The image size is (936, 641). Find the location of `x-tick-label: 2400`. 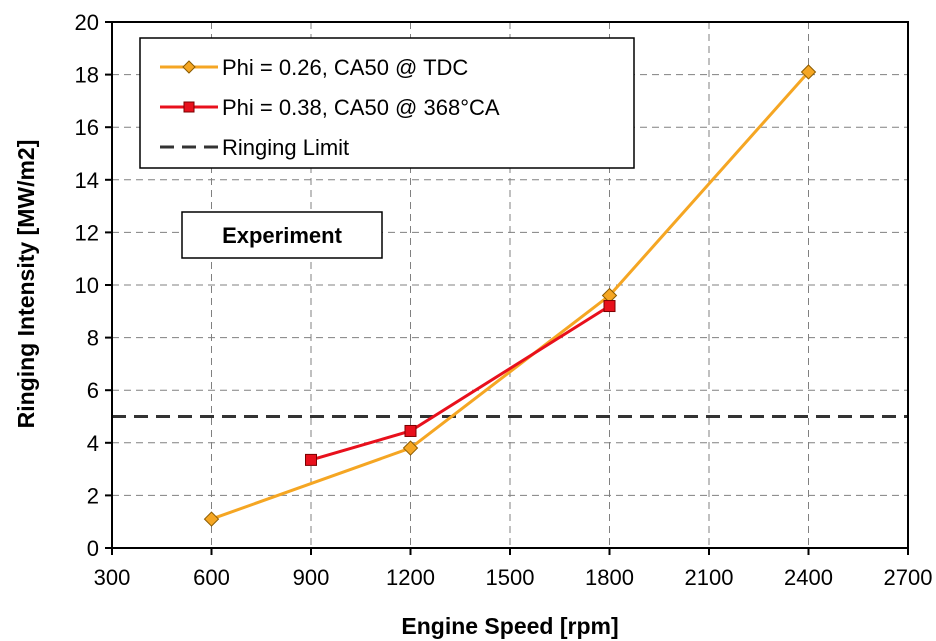

x-tick-label: 2400 is located at coordinates (808, 577).